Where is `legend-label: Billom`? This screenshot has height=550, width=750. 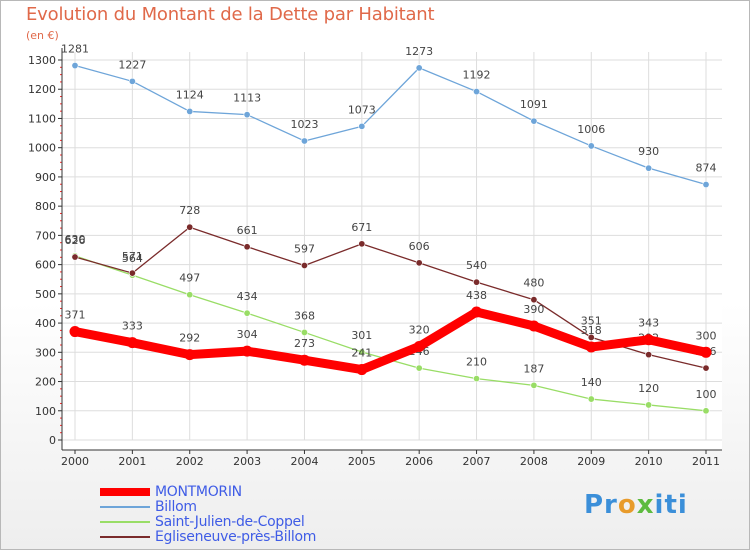
legend-label: Billom is located at coordinates (176, 507).